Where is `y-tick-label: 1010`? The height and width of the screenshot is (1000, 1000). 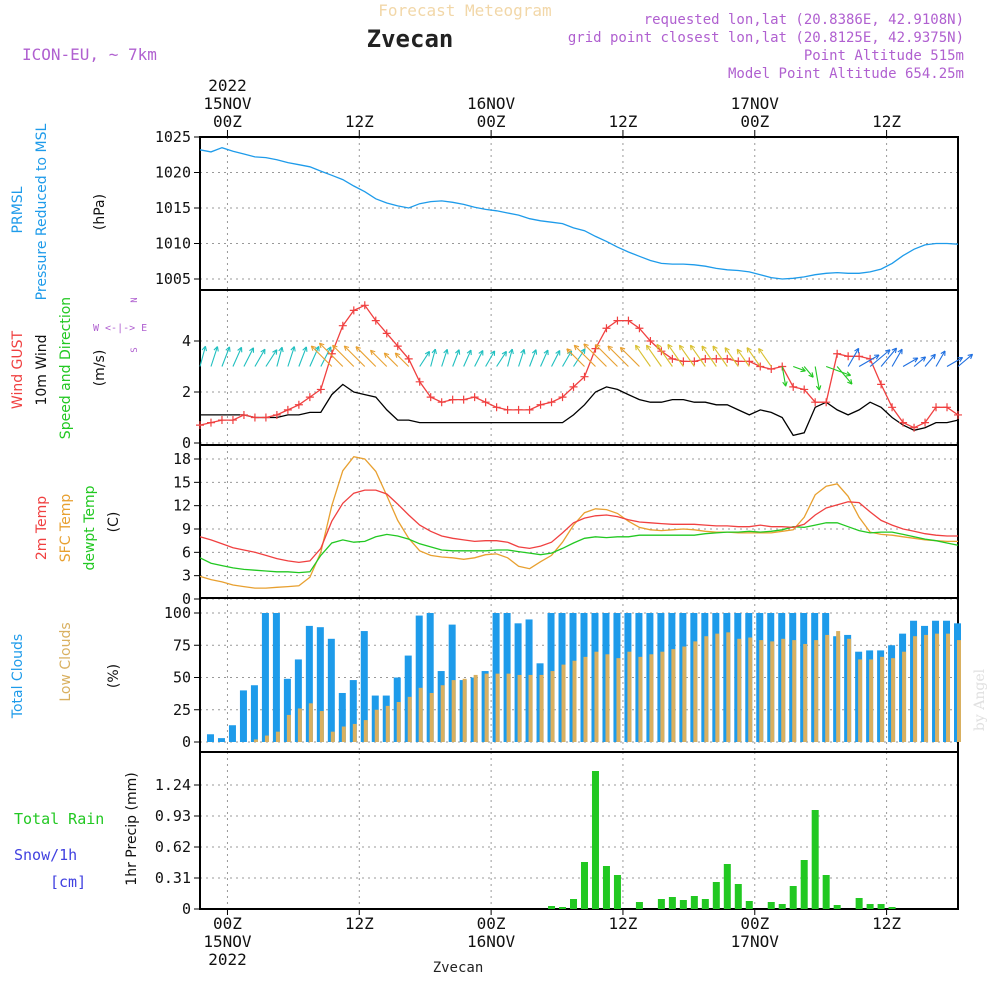
y-tick-label: 1010 is located at coordinates (173, 244).